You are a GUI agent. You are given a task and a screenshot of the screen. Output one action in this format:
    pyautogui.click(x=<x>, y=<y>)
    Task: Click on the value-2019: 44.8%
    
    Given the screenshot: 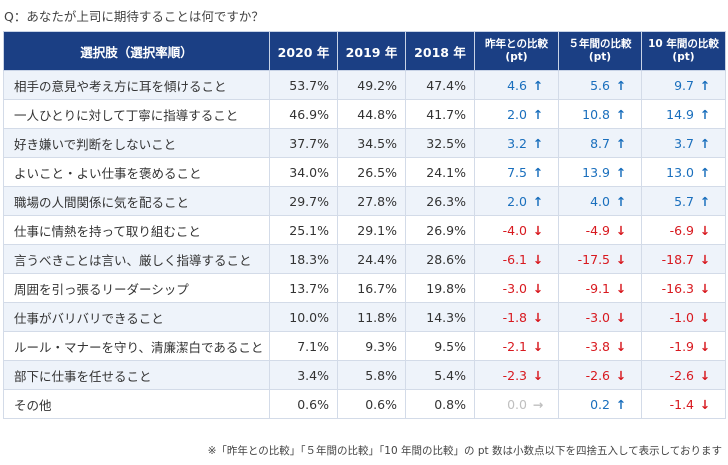 What is the action you would take?
    pyautogui.click(x=371, y=114)
    